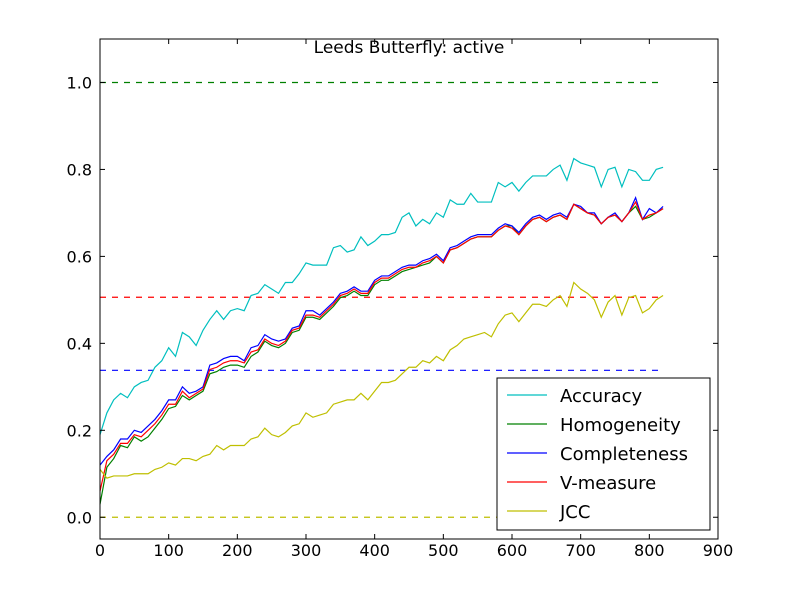  What do you see at coordinates (718, 550) in the screenshot?
I see `x-tick-label: 900` at bounding box center [718, 550].